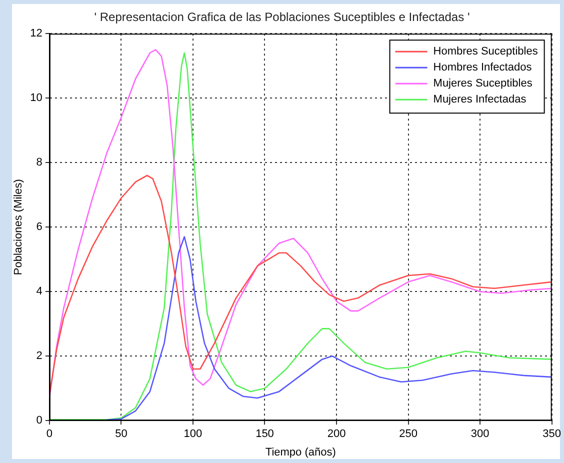 This screenshot has width=564, height=463. What do you see at coordinates (121, 434) in the screenshot?
I see `x-tick-label: 50` at bounding box center [121, 434].